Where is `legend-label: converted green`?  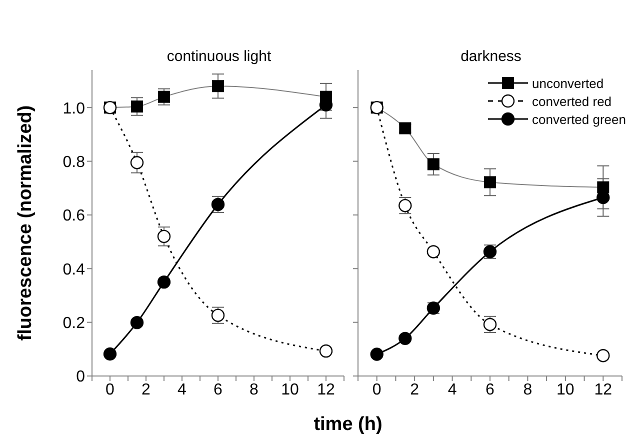
legend-label: converted green is located at coordinates (579, 119).